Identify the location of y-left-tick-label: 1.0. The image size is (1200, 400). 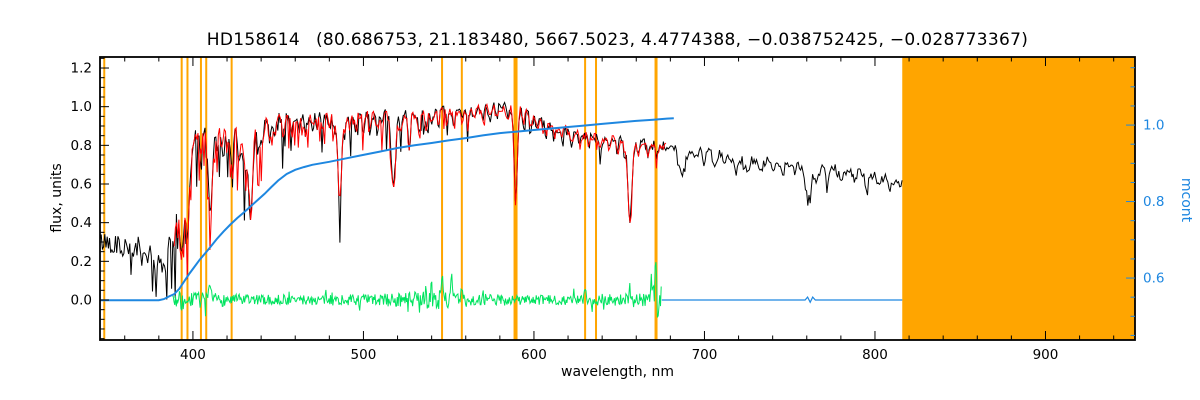
(81, 107).